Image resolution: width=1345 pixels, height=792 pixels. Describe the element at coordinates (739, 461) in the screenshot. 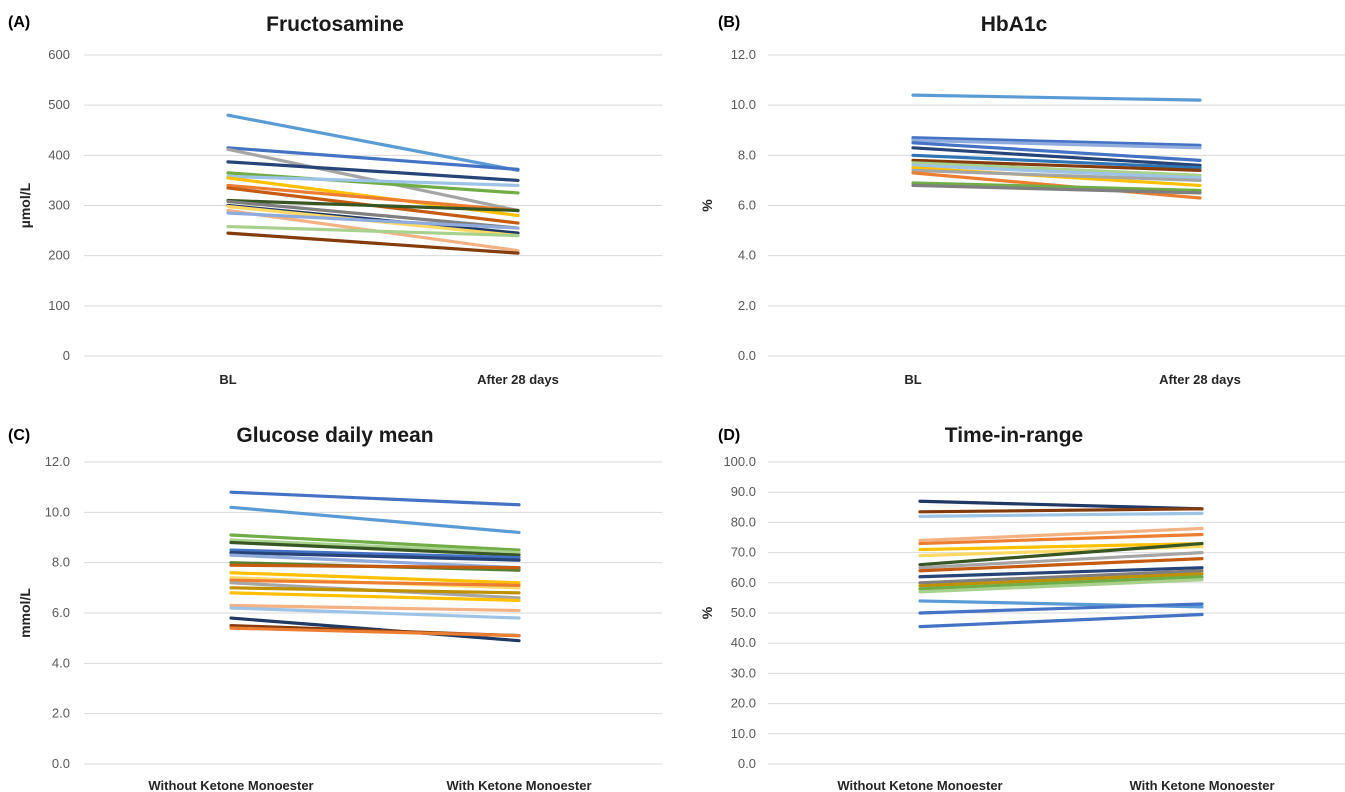

I see `y-tick-label: 100.0` at that location.